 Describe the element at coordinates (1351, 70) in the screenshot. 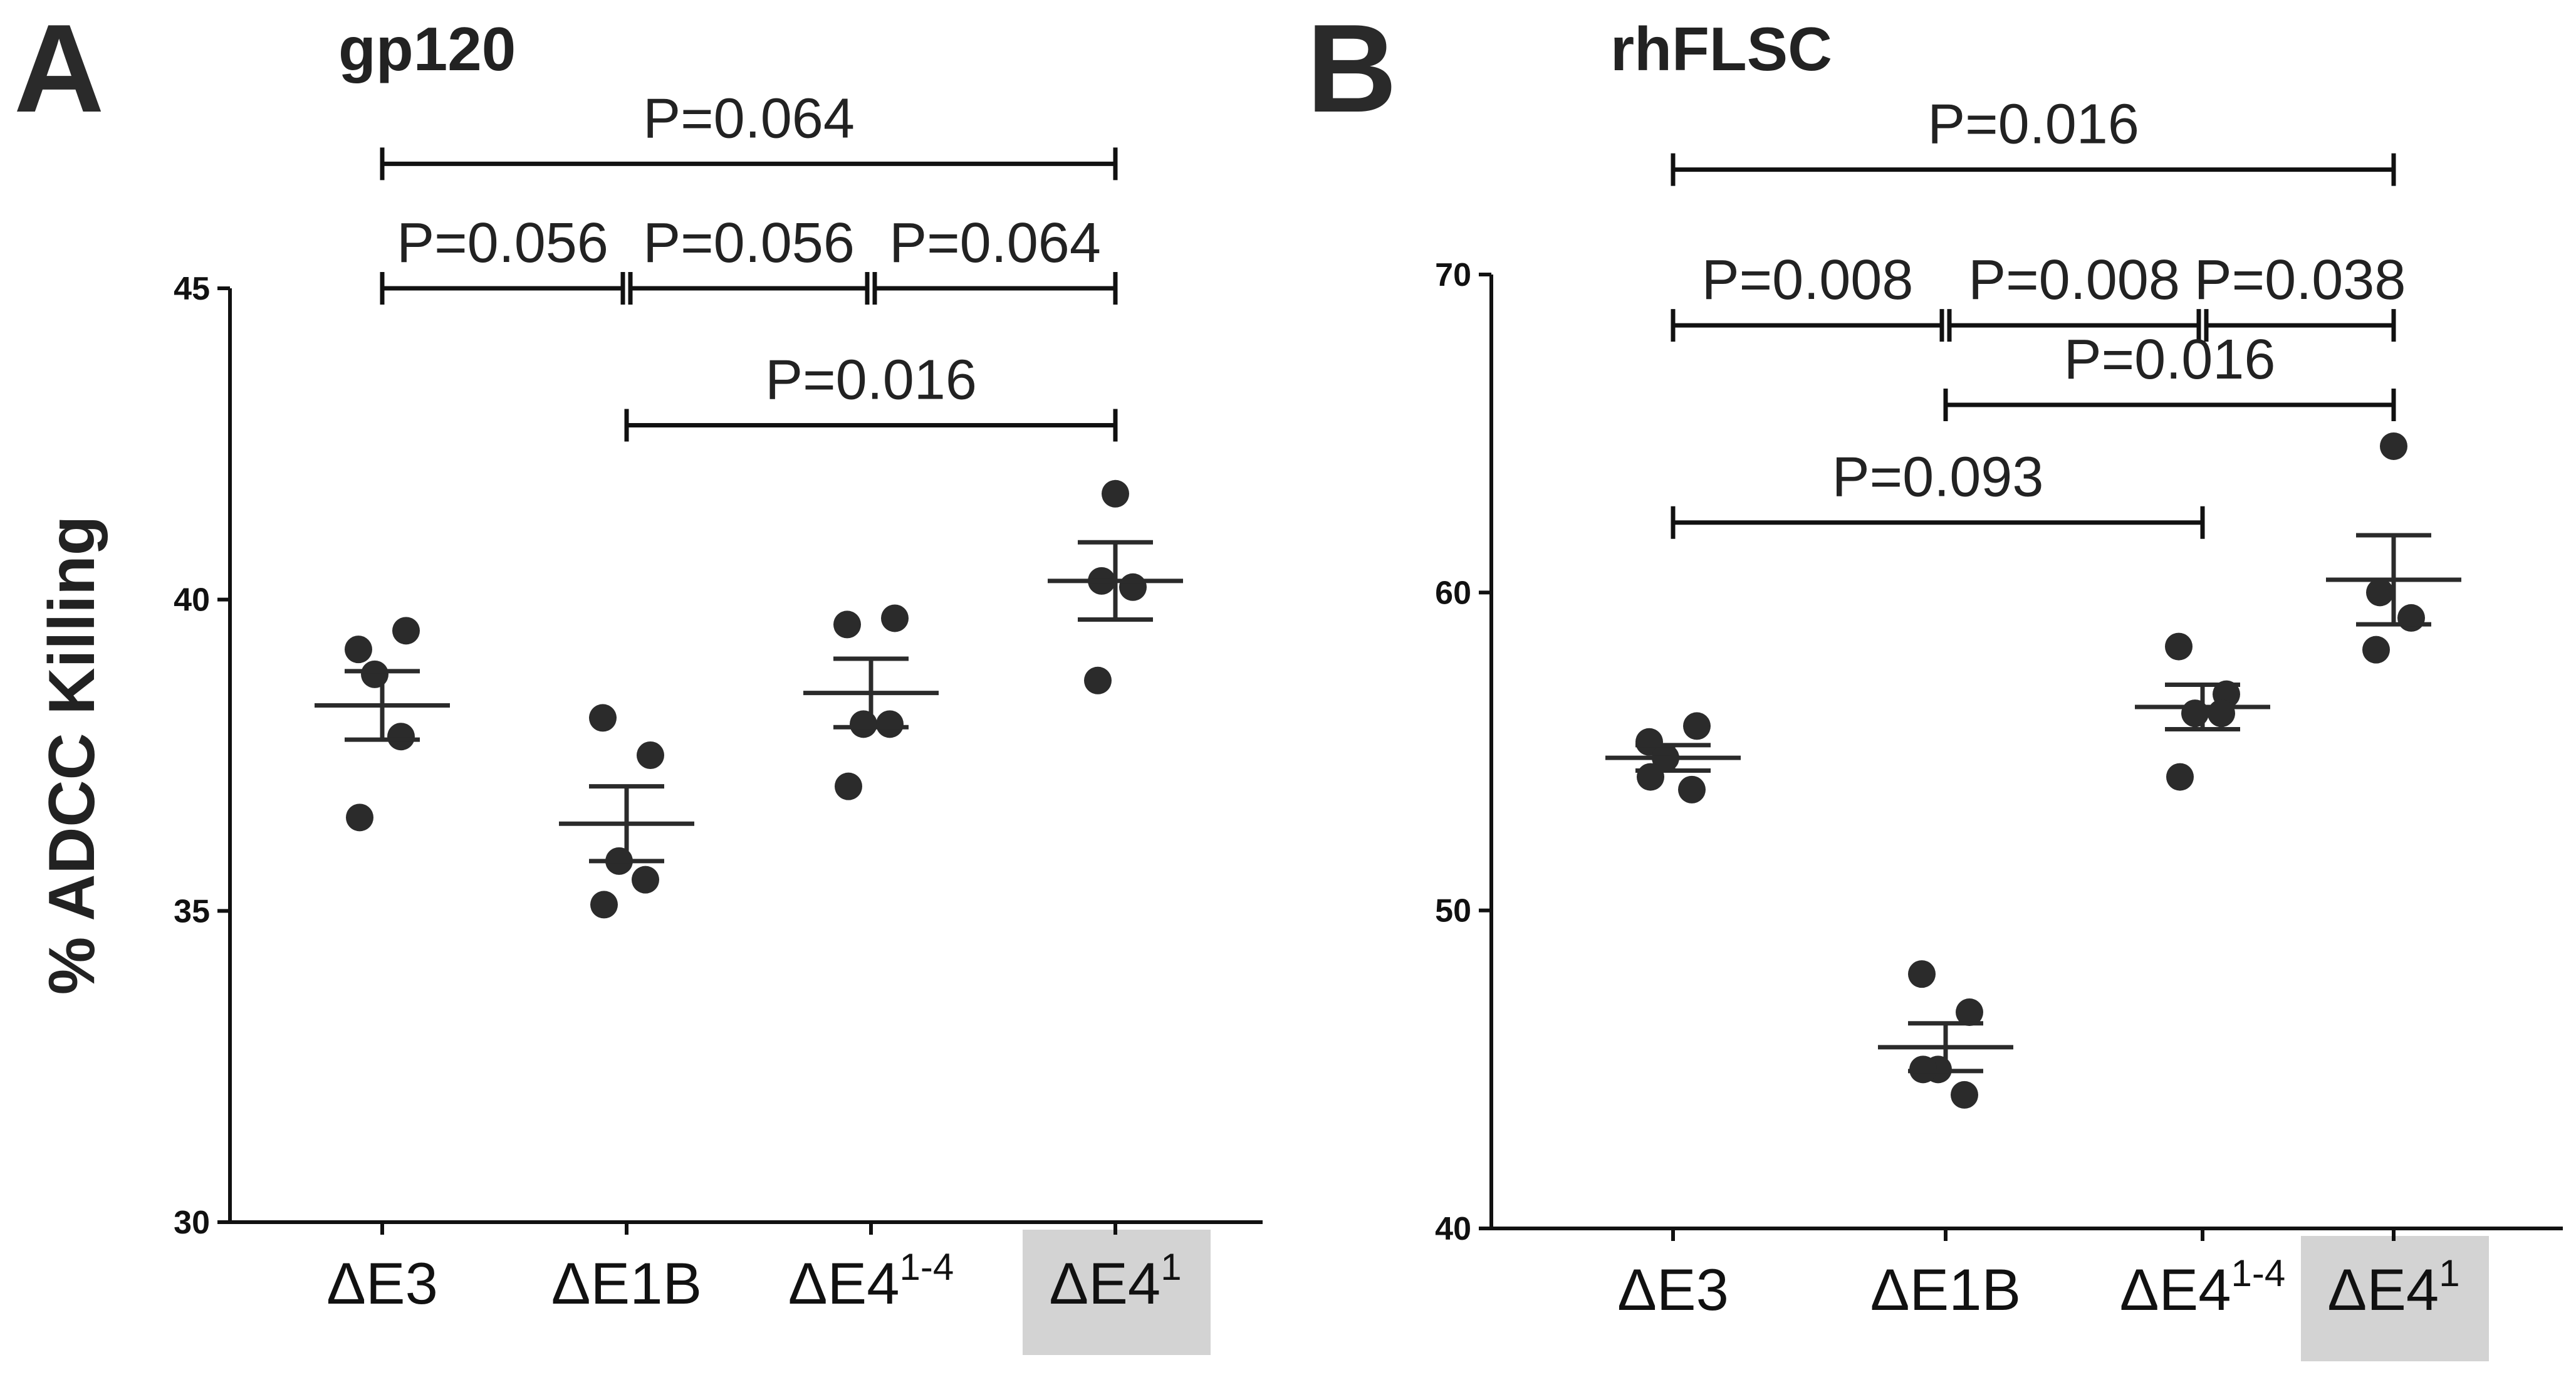

I see `panel-letter: B` at that location.